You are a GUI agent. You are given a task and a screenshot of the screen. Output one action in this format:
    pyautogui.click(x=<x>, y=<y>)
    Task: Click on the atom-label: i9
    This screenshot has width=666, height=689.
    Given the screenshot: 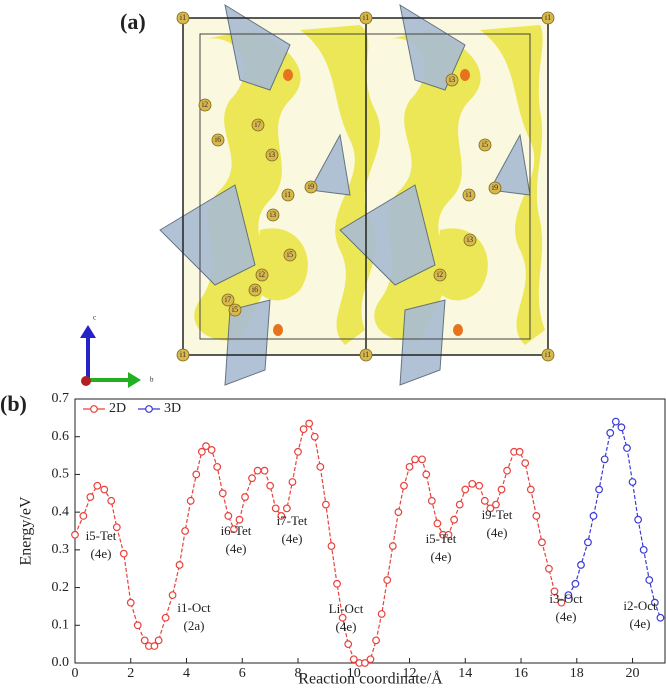 What is the action you would take?
    pyautogui.click(x=495, y=187)
    